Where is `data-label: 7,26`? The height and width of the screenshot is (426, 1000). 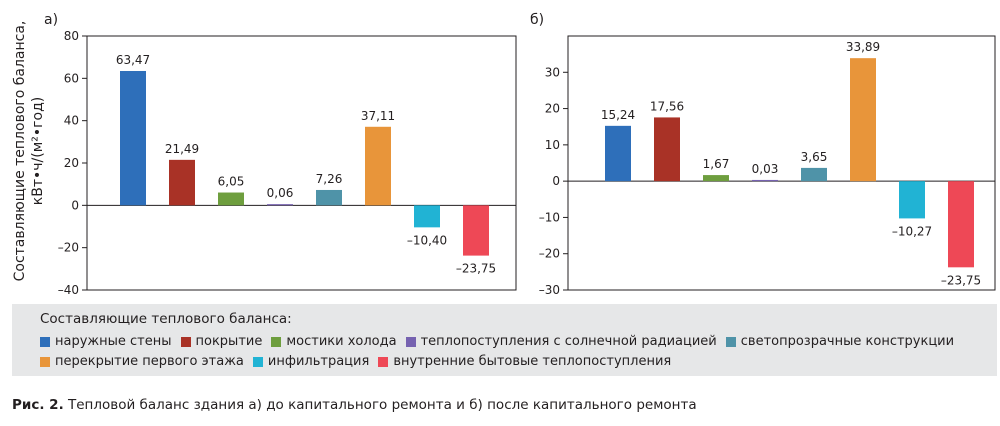
data-label: 7,26 is located at coordinates (329, 179).